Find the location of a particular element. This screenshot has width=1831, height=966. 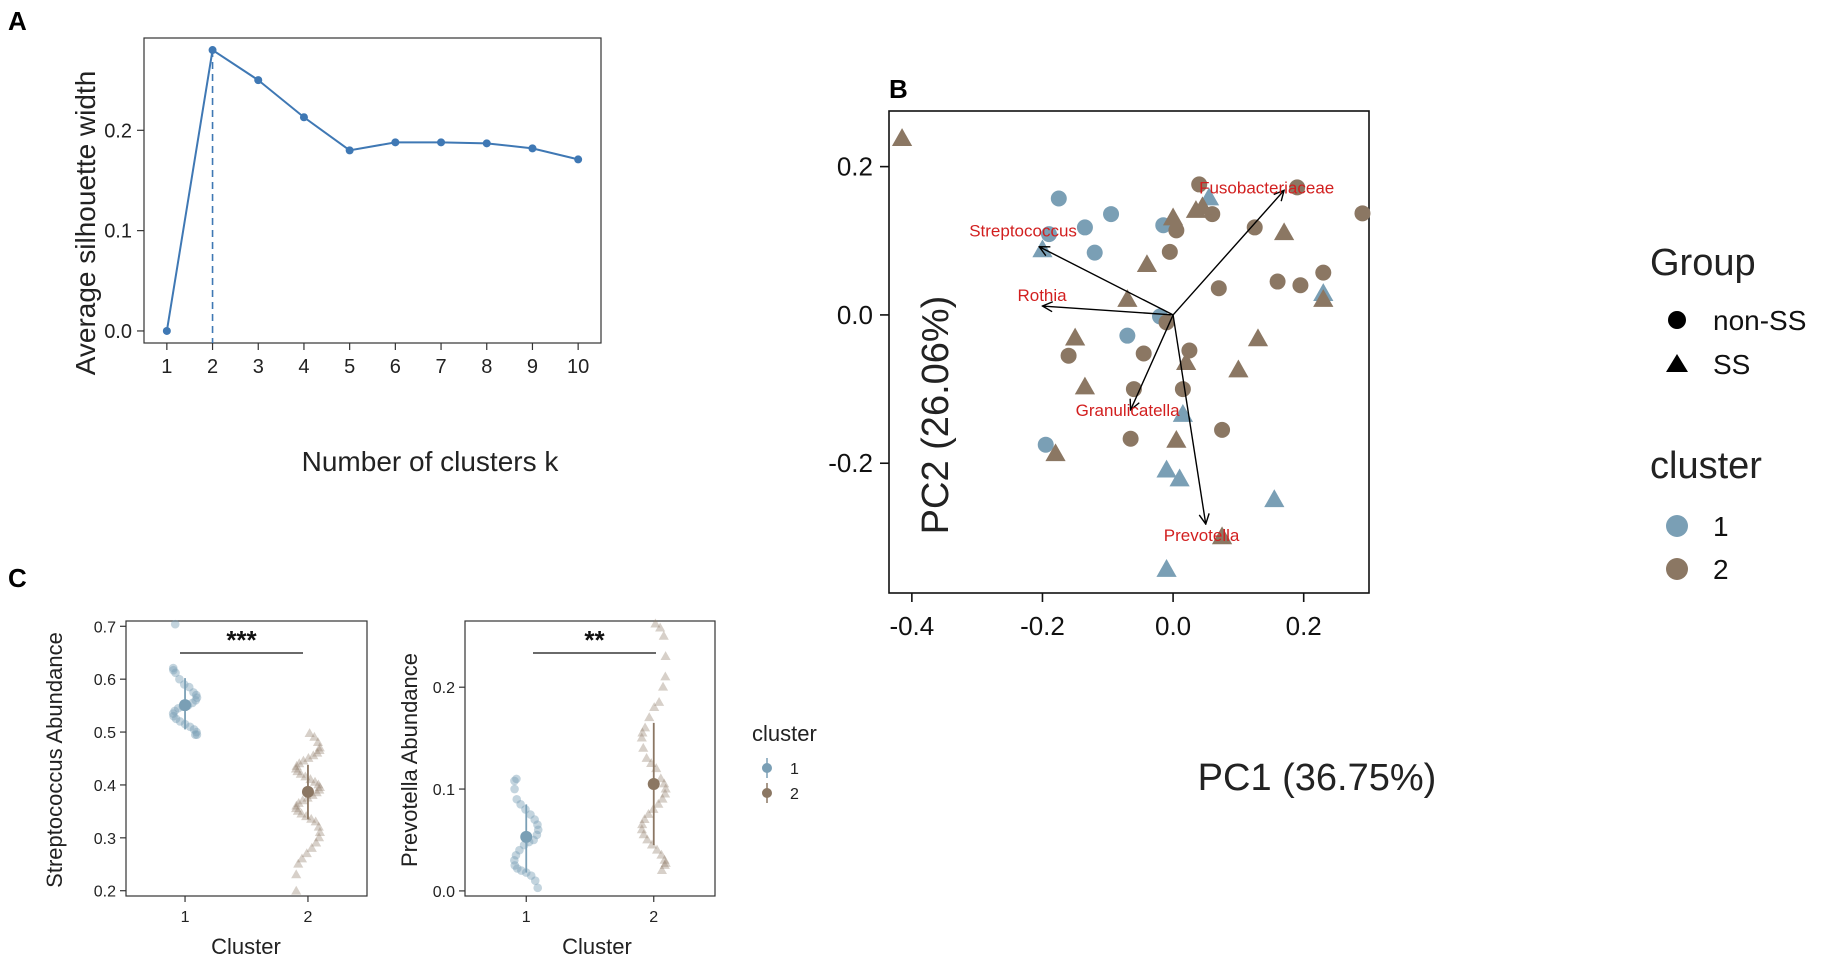

panel-a-silhouette-chart: 1 2 3 4 5 6 7 8 9 10 0.0 0.1 0.2 is located at coordinates (353, 207).